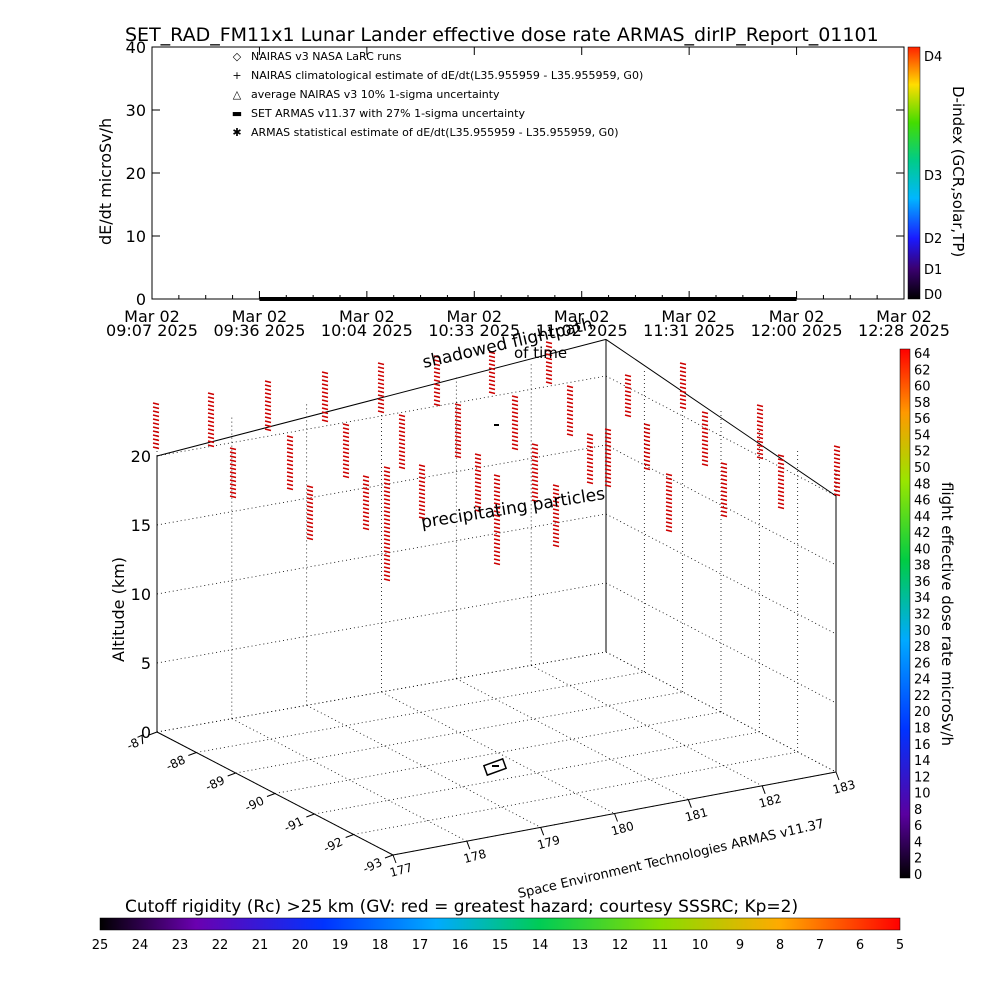  I want to click on box-edge, so click(721, 417).